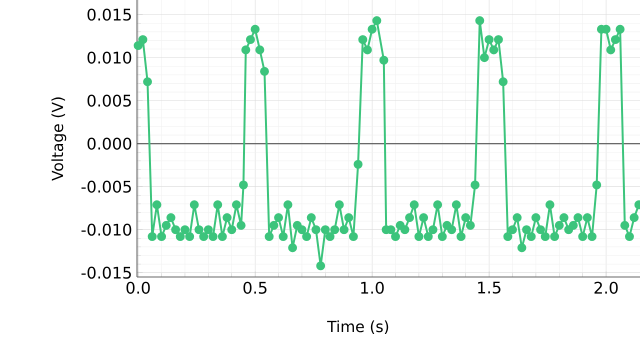 This screenshot has height=347, width=640. I want to click on y-tick-label: -0.010, so click(106, 230).